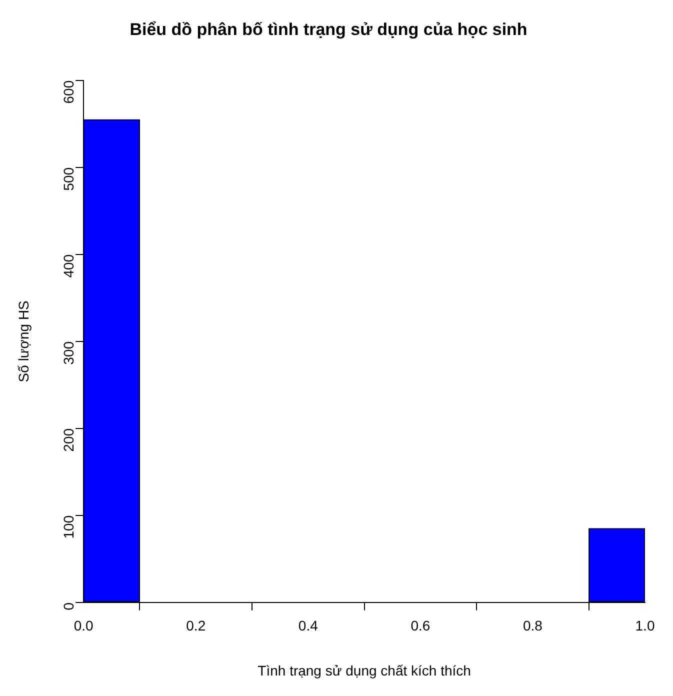 This screenshot has height=696, width=673. I want to click on chart-title: Biểu dồ phân bố tình trạng sử dụng của học sinh, so click(329, 29).